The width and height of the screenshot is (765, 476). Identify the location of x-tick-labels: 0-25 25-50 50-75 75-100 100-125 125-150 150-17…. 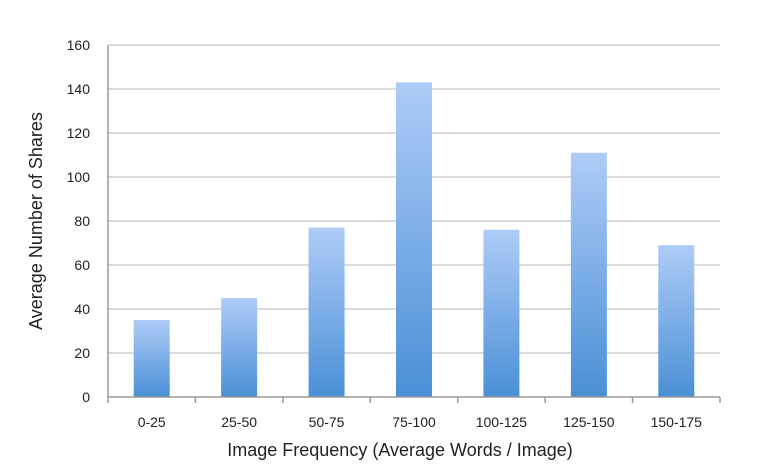
(420, 422).